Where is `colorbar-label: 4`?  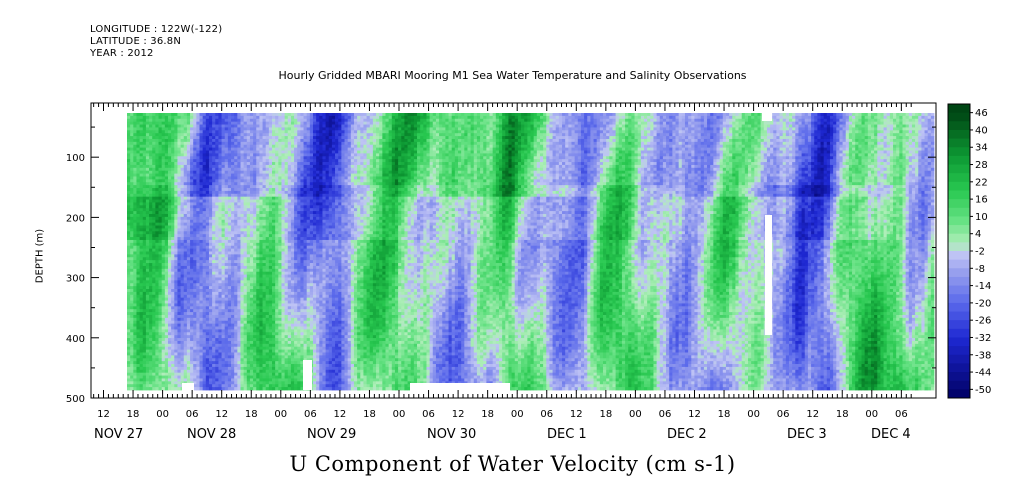 colorbar-label: 4 is located at coordinates (978, 234).